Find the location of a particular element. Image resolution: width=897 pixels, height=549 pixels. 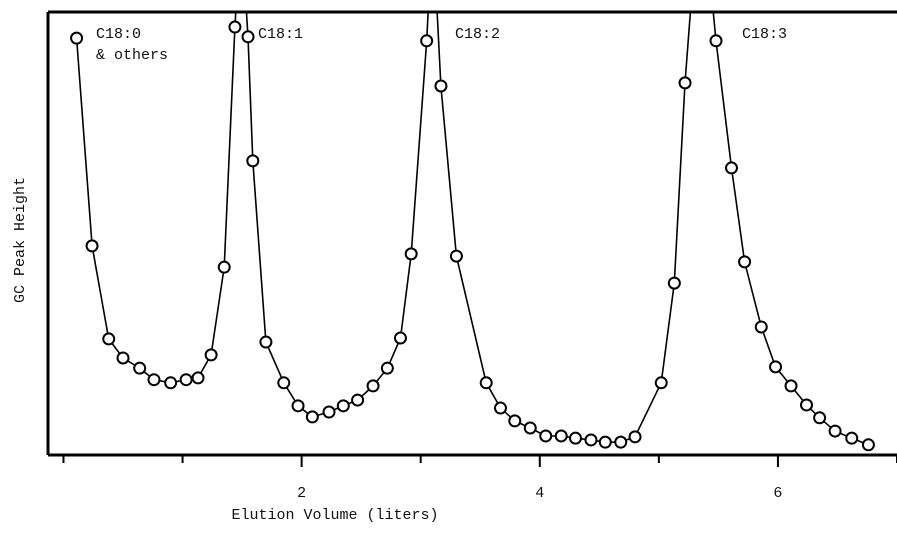

peak-annotation: & others is located at coordinates (132, 55).